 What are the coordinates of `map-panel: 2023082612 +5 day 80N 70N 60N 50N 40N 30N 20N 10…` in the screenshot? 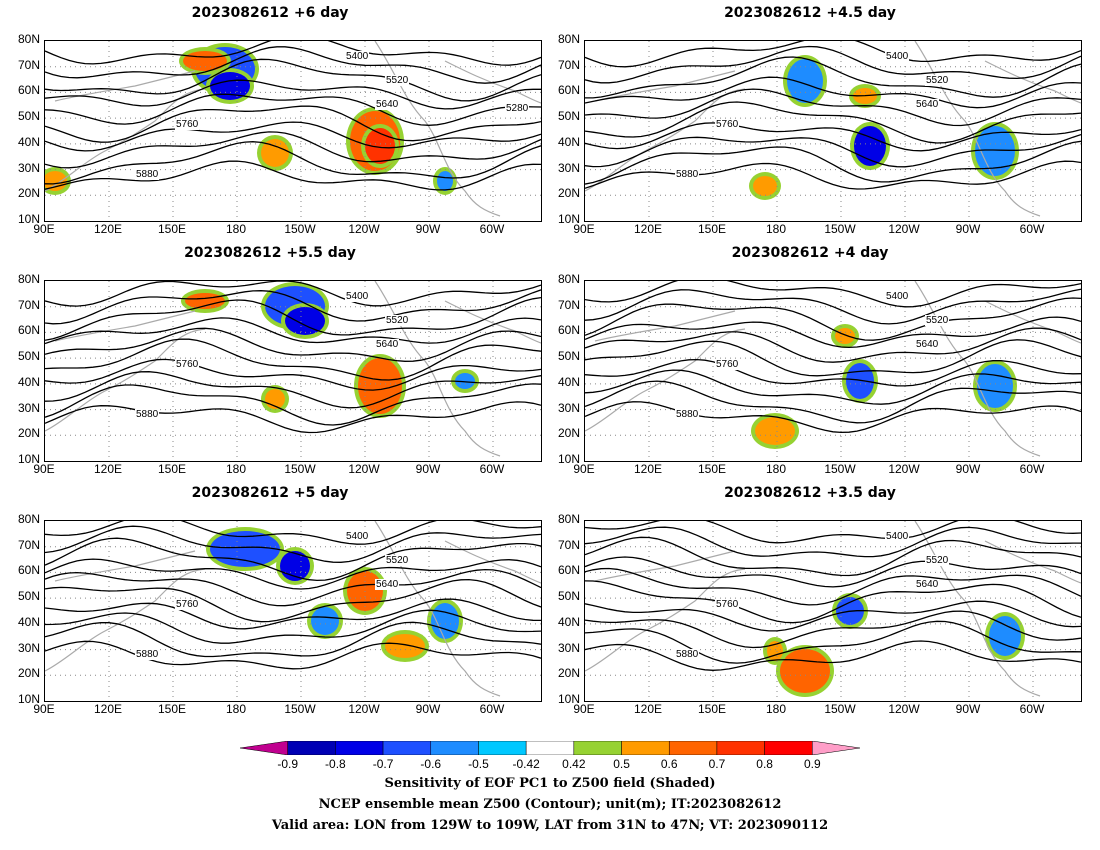 It's located at (271, 598).